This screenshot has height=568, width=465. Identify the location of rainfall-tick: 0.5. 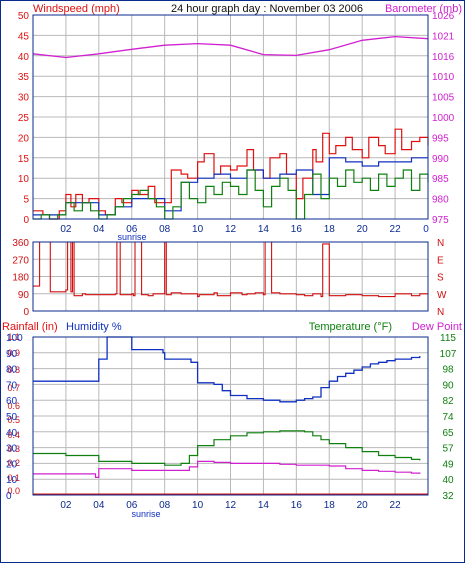
(13, 420).